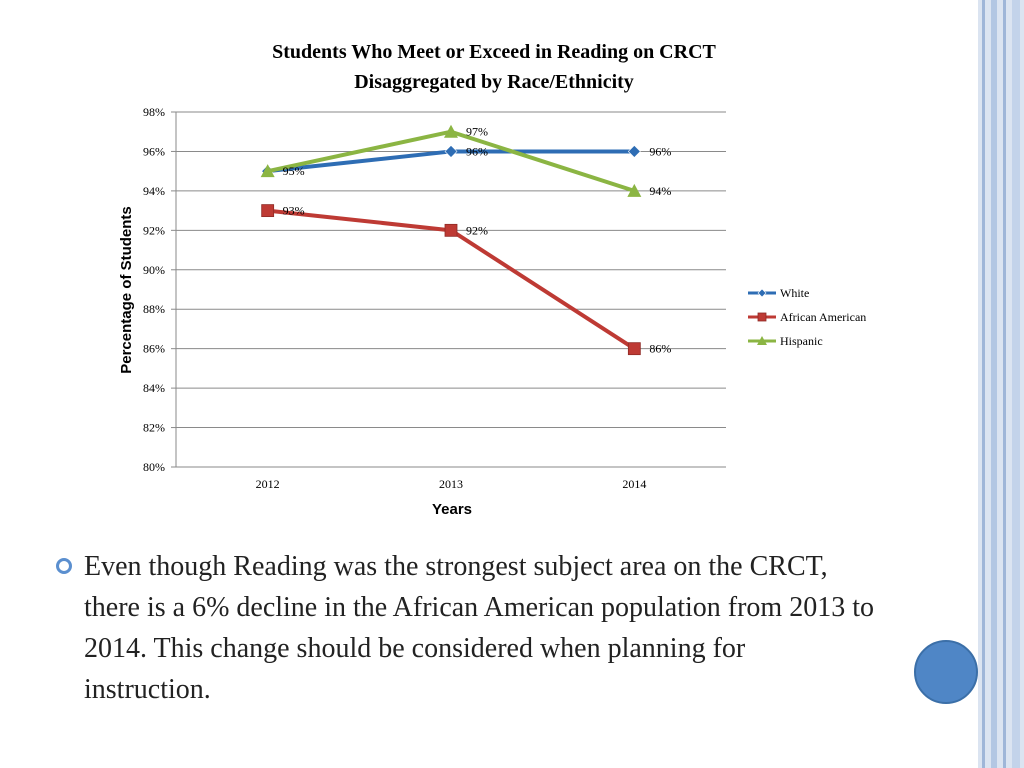  I want to click on decorative-circle, so click(946, 672).